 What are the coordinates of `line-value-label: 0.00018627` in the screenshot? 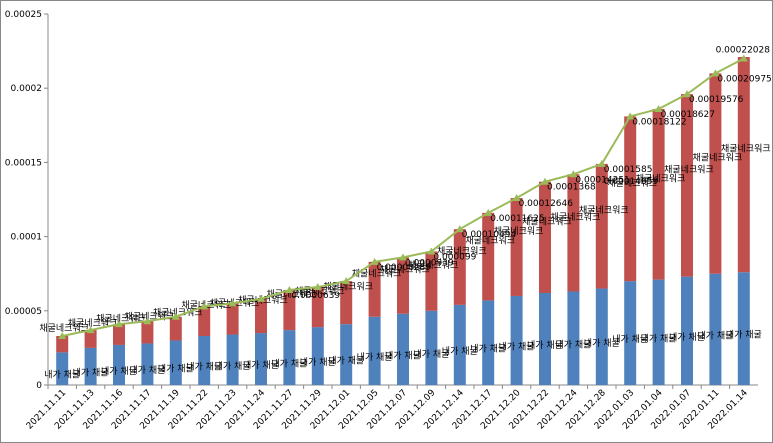 It's located at (688, 115).